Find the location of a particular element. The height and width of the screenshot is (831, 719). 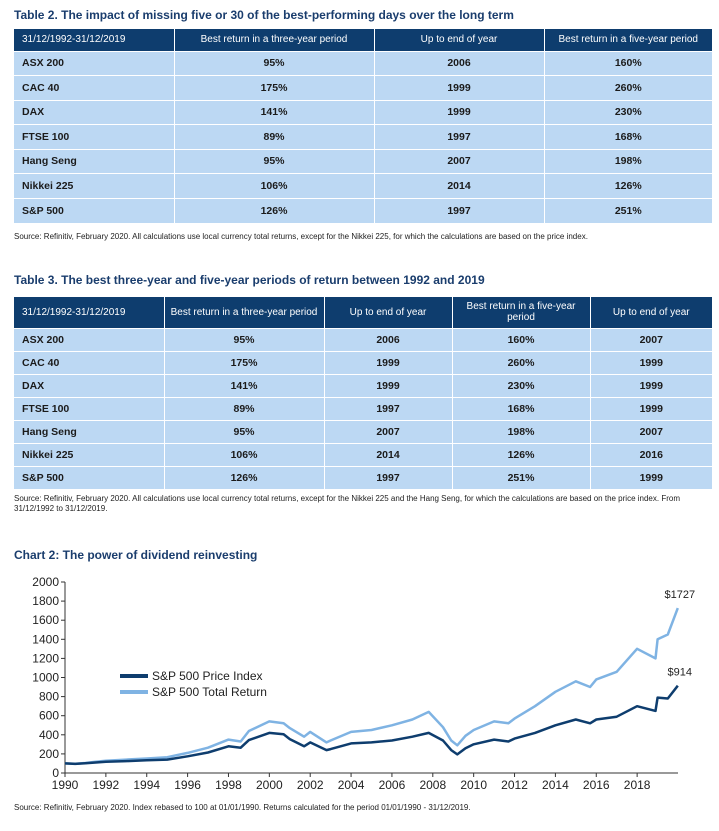

legend-label: S&P 500 Total Return is located at coordinates (209, 692).